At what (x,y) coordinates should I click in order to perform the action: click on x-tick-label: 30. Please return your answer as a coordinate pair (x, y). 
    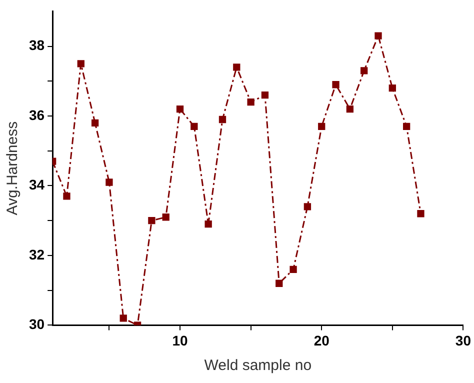
    Looking at the image, I should click on (463, 340).